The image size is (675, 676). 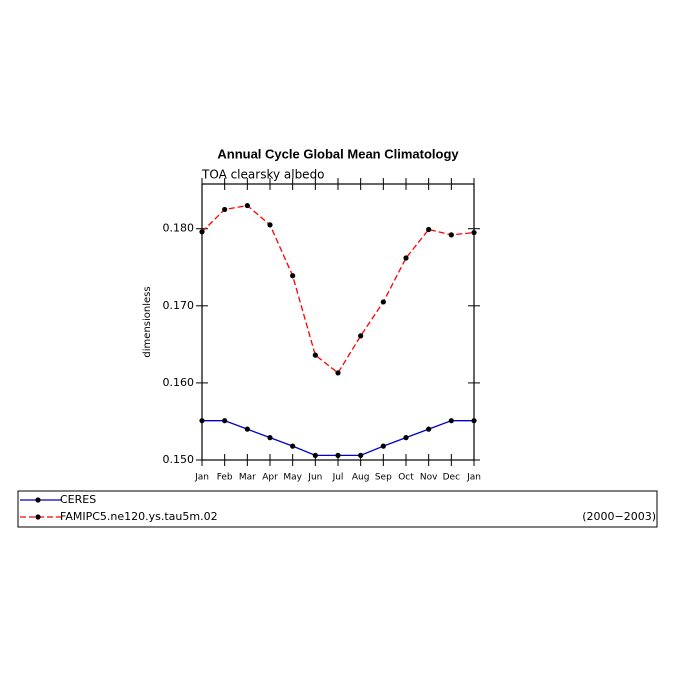 I want to click on x-tick-label: Feb, so click(x=225, y=478).